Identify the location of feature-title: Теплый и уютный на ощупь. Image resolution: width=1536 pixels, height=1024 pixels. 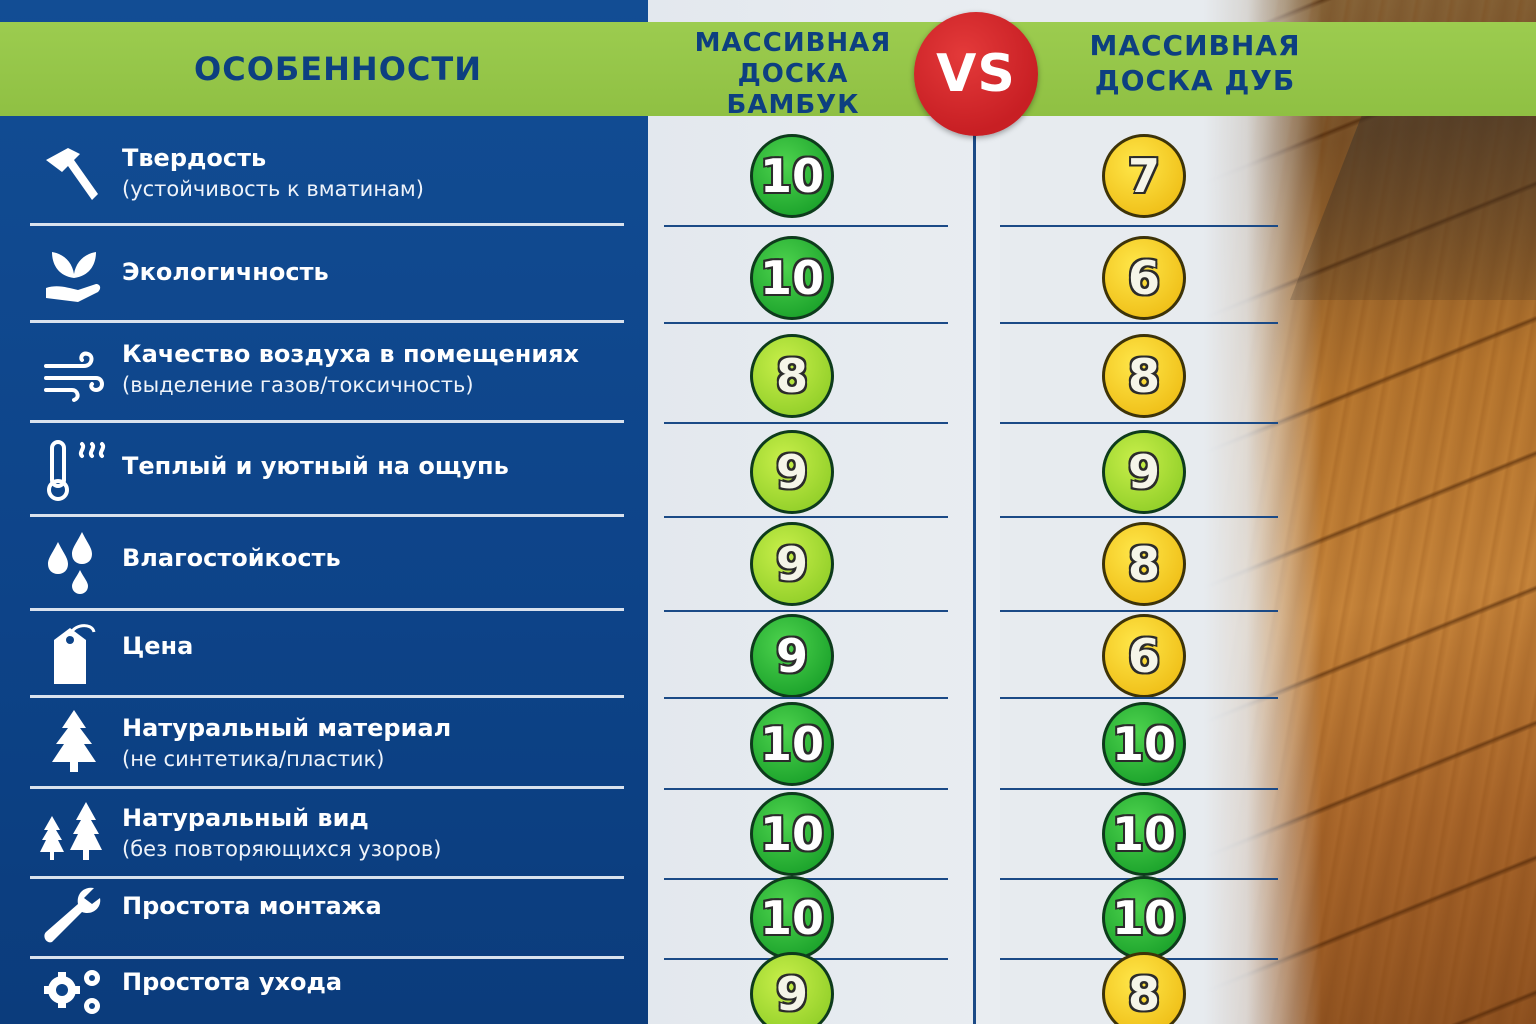
(315, 466).